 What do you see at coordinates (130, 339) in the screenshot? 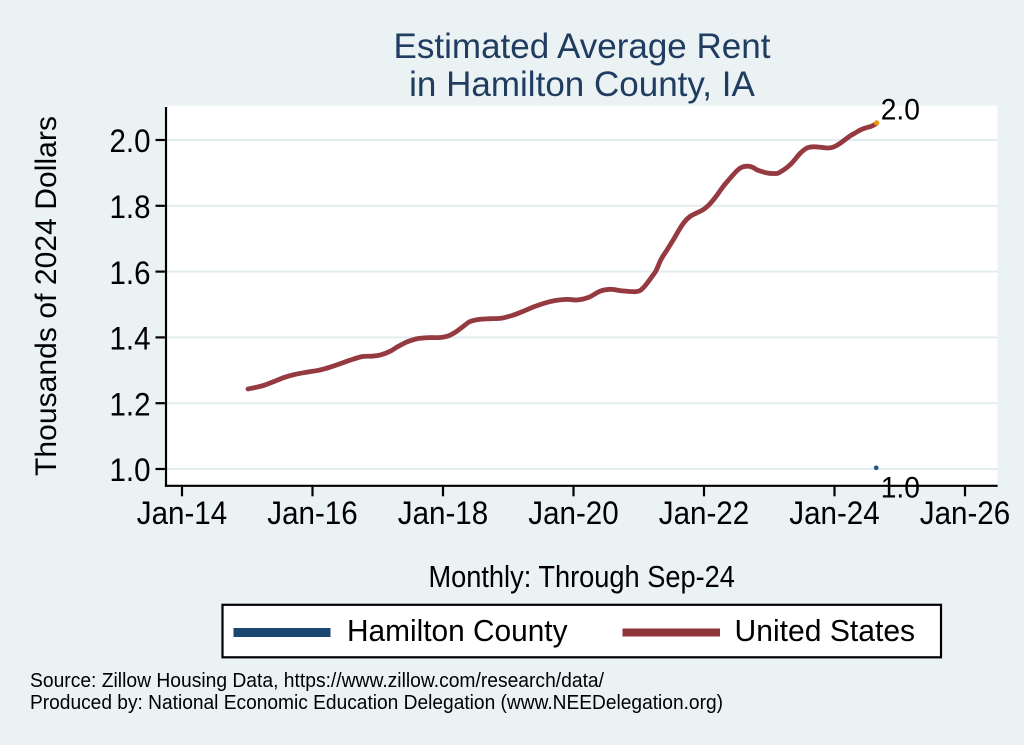
I see `svg-text: 1.4` at bounding box center [130, 339].